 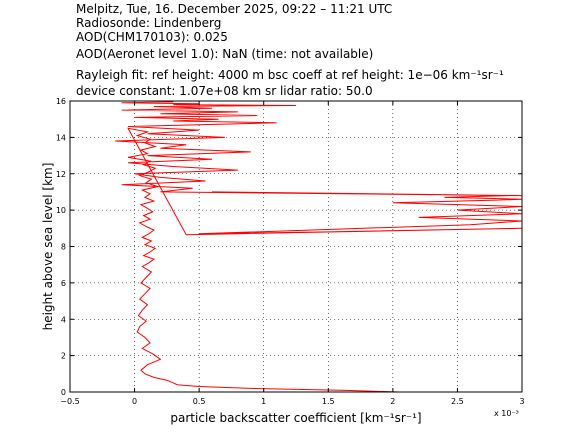 What do you see at coordinates (61, 210) in the screenshot?
I see `y-tick-label: 10` at bounding box center [61, 210].